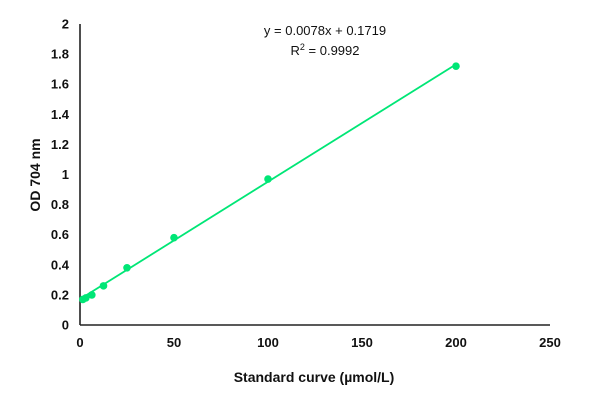  What do you see at coordinates (60, 114) in the screenshot?
I see `y-tick-label: 1.4` at bounding box center [60, 114].